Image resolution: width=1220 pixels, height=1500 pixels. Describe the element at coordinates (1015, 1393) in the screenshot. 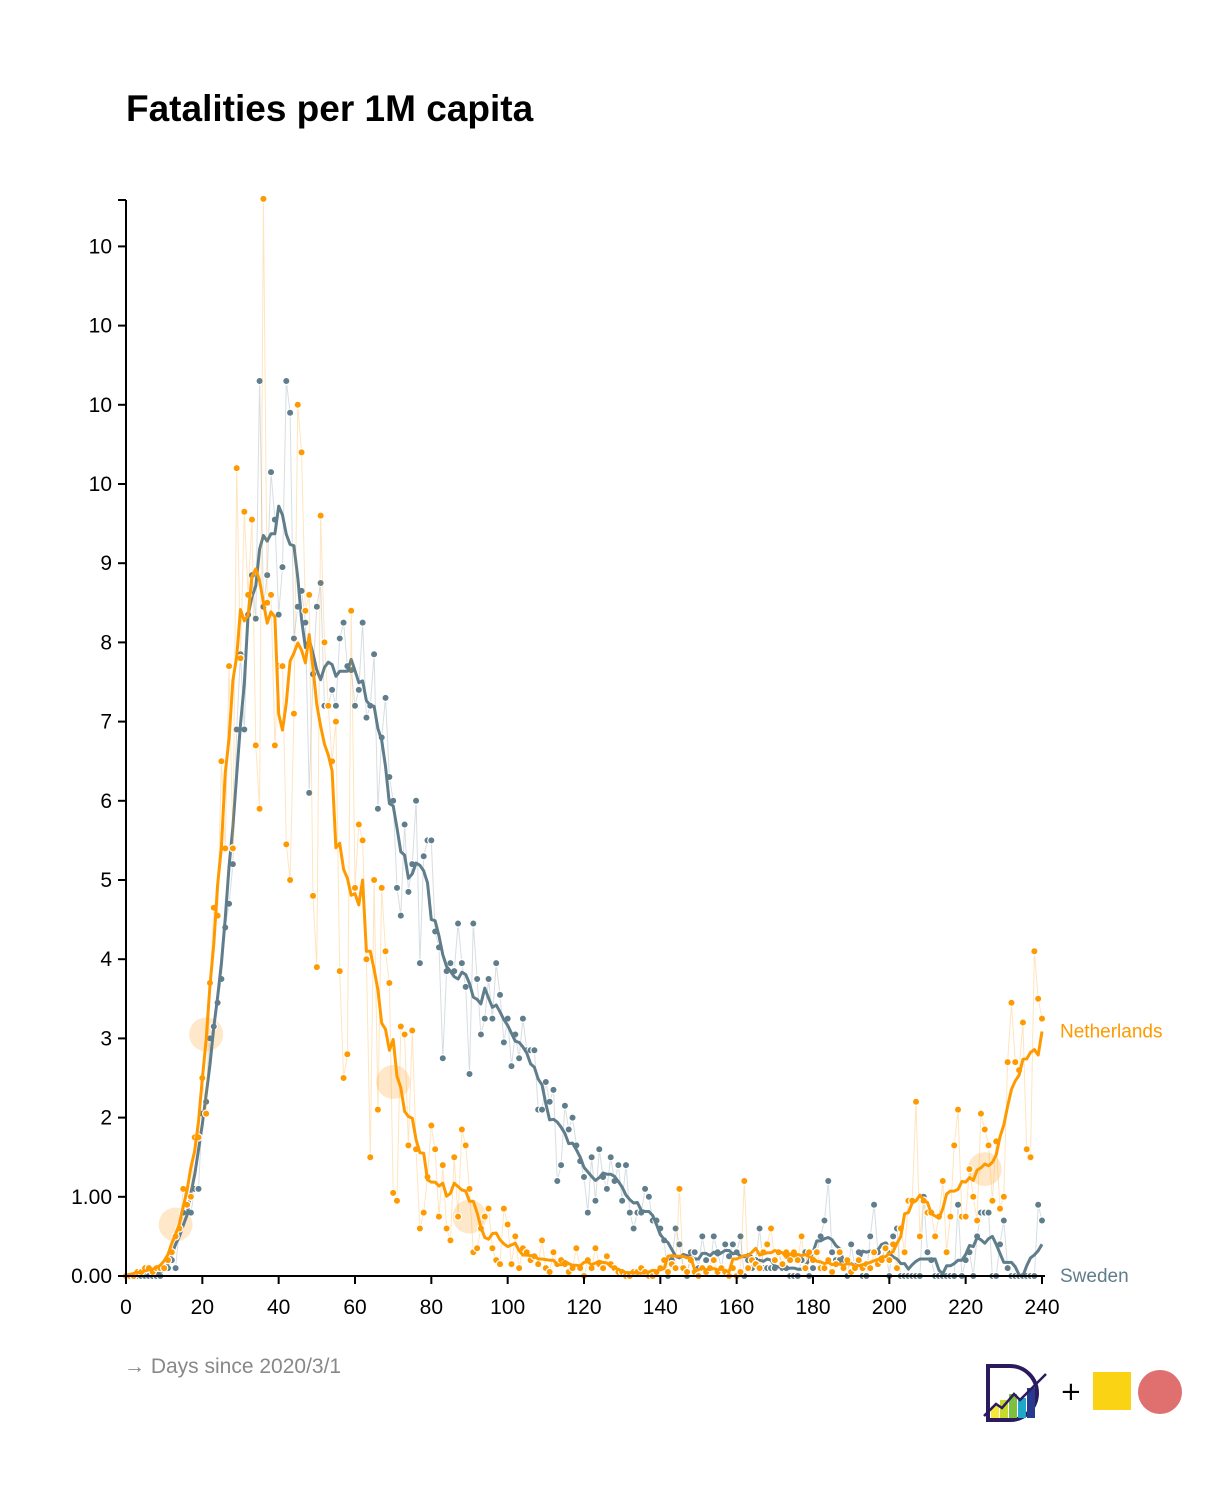

I see `logo-d-icon` at that location.